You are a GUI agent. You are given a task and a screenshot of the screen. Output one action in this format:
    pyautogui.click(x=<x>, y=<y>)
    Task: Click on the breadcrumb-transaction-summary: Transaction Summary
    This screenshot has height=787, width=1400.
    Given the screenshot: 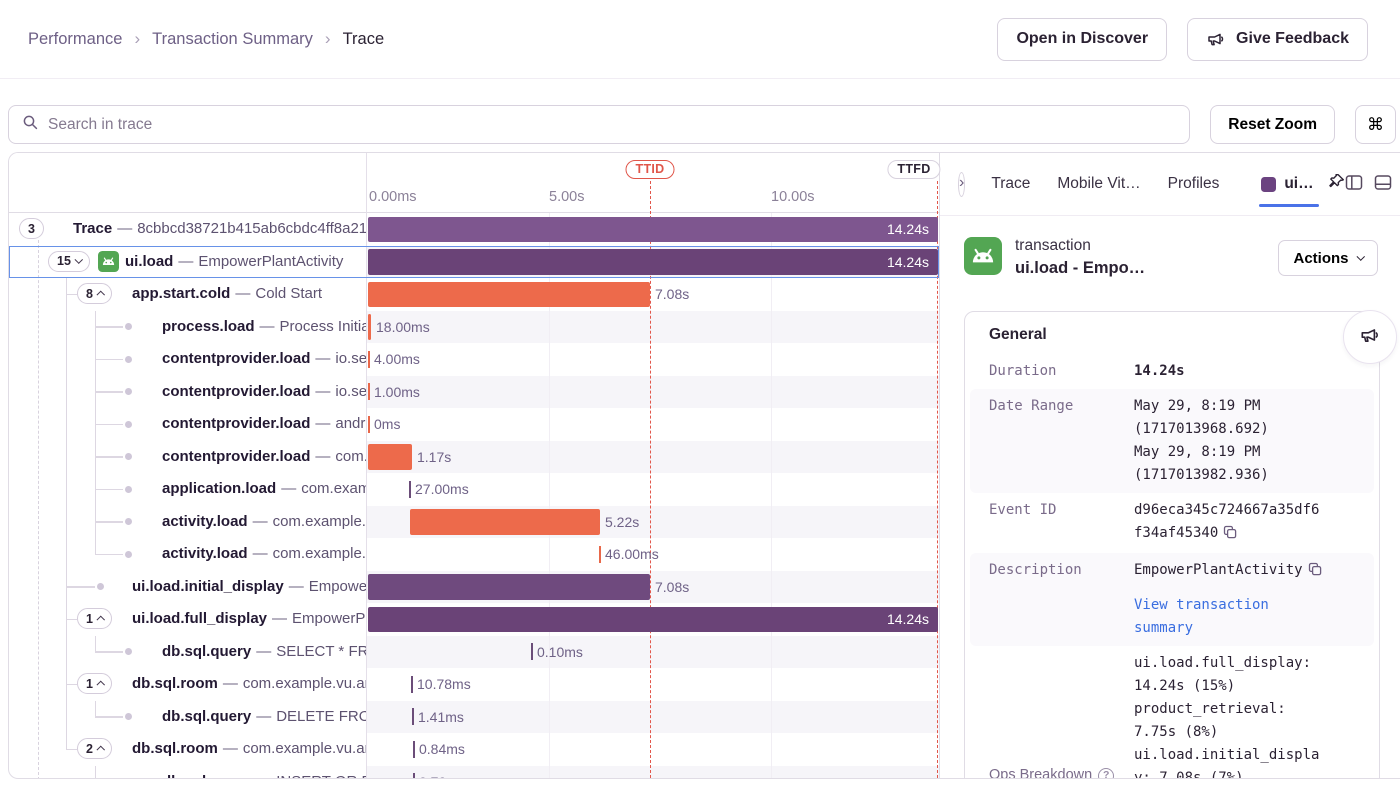 What is the action you would take?
    pyautogui.click(x=232, y=38)
    